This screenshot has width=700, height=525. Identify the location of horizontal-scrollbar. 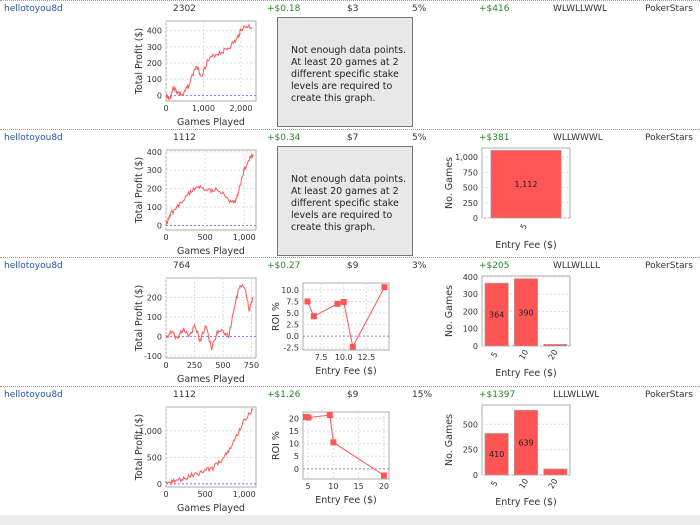
(350, 520).